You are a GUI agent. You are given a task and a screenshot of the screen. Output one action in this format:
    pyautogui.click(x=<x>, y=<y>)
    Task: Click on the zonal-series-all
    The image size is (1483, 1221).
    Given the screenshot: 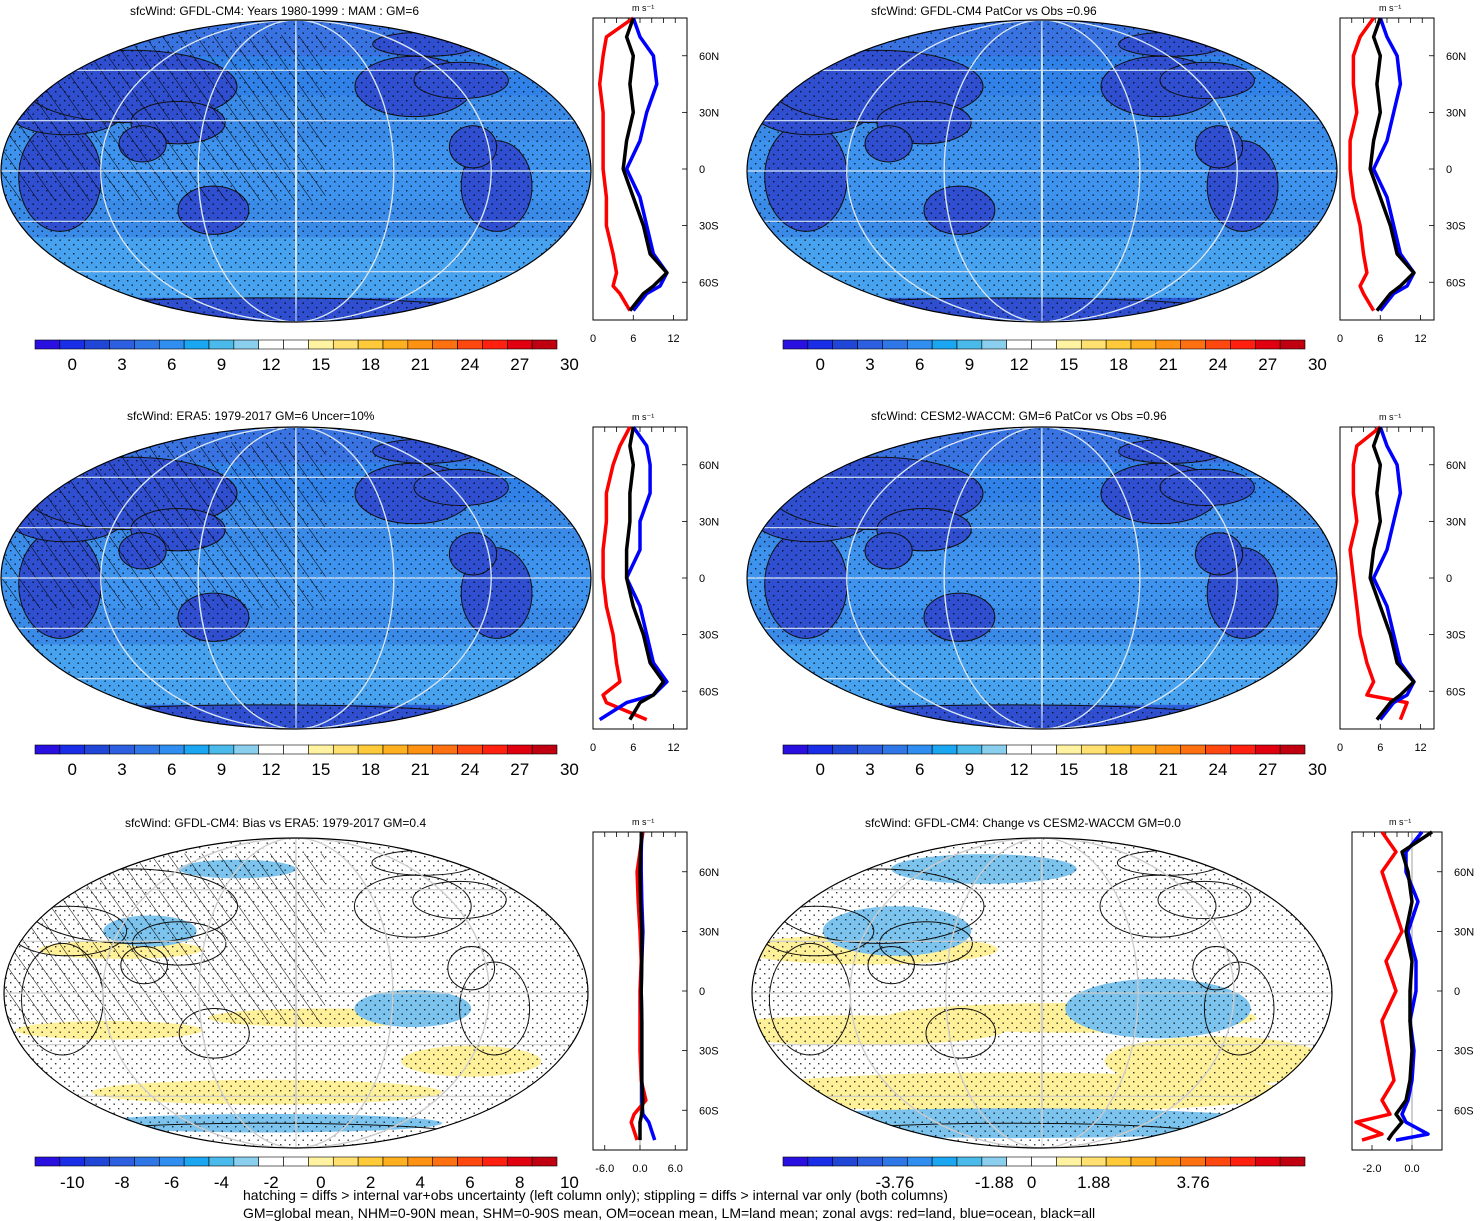 What is the action you would take?
    pyautogui.click(x=1409, y=986)
    